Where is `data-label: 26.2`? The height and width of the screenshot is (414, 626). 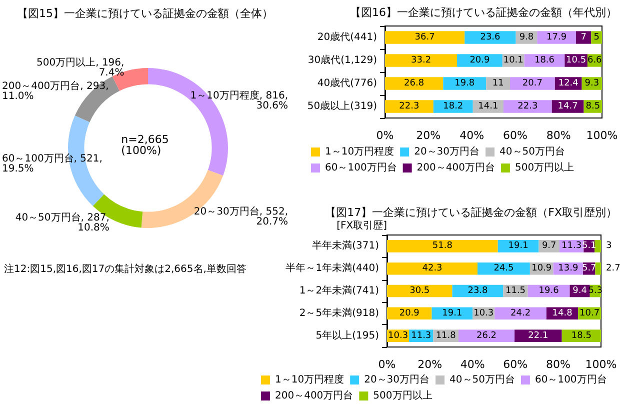
data-label: 26.2 is located at coordinates (486, 335).